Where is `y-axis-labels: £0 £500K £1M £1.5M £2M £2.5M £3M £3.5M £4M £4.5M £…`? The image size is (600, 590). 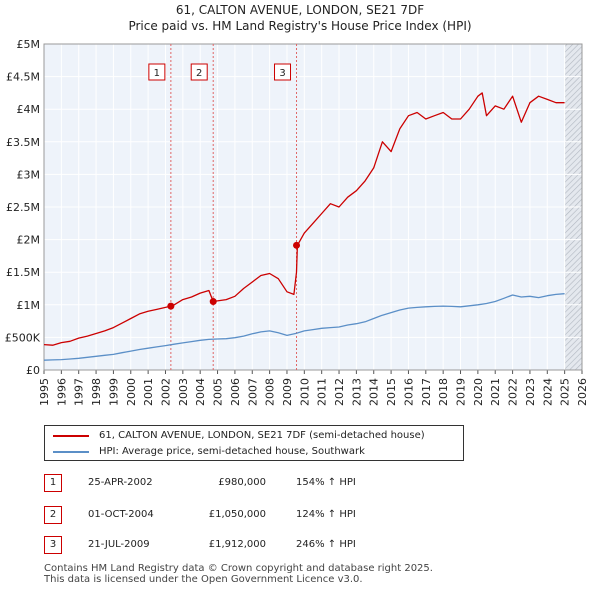
y-axis-labels: £0 £500K £1M £1.5M £2M £2.5M £3M £3.5M £4M £4.5M £… is located at coordinates (23, 207).